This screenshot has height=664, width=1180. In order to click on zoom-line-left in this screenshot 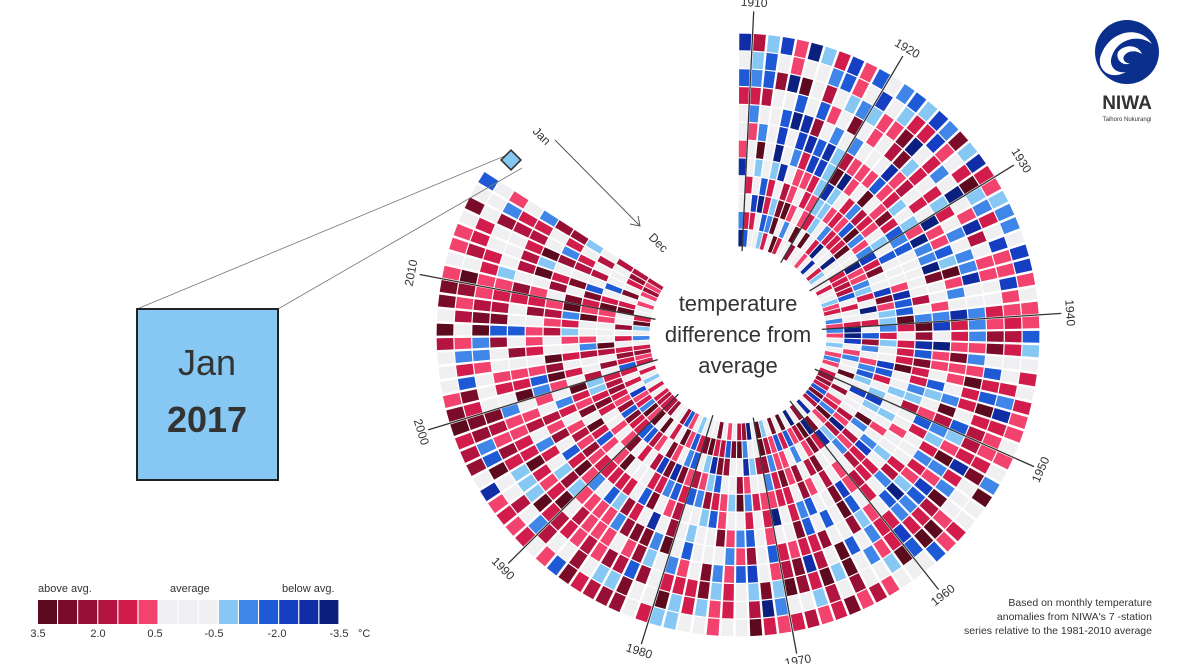, I will do `click(322, 232)`.